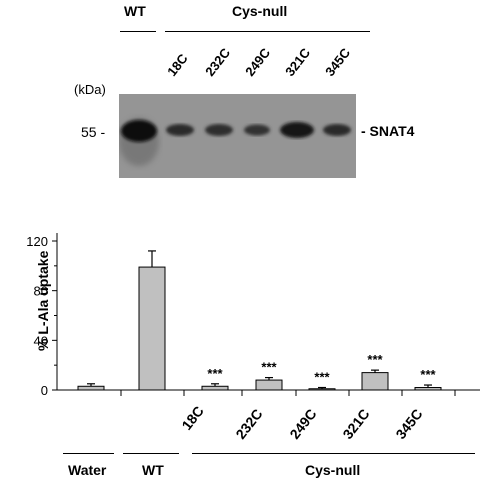  I want to click on band-wt, so click(139, 131).